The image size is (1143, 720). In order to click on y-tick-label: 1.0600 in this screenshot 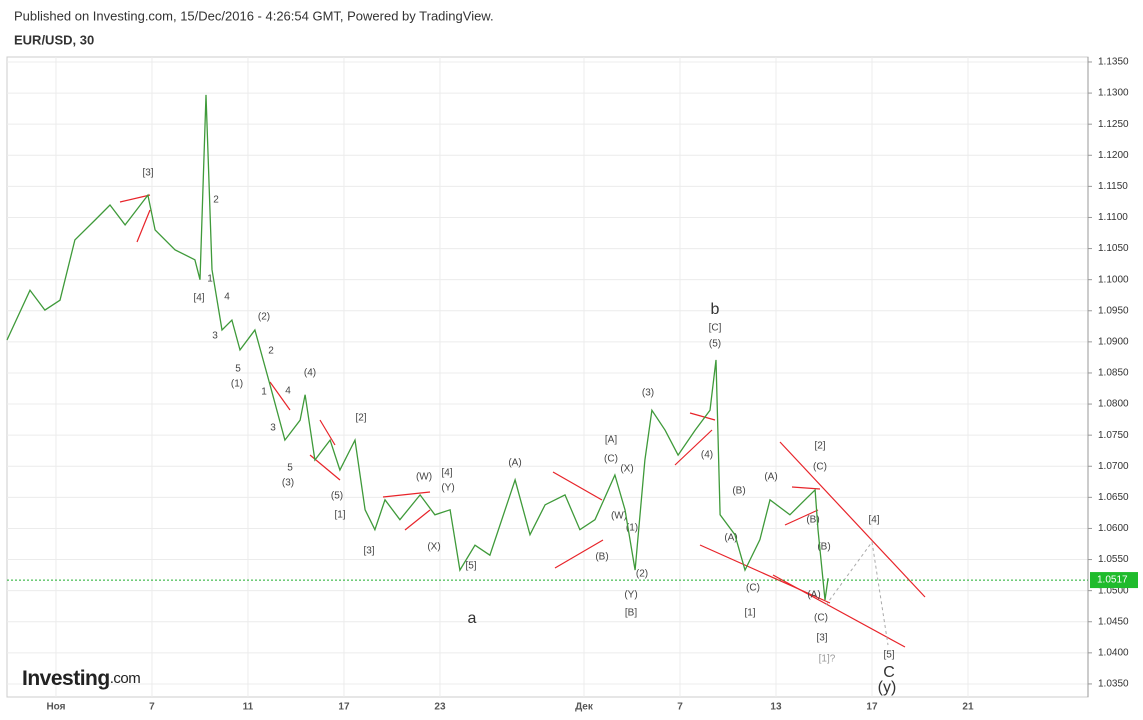, I will do `click(1113, 528)`.